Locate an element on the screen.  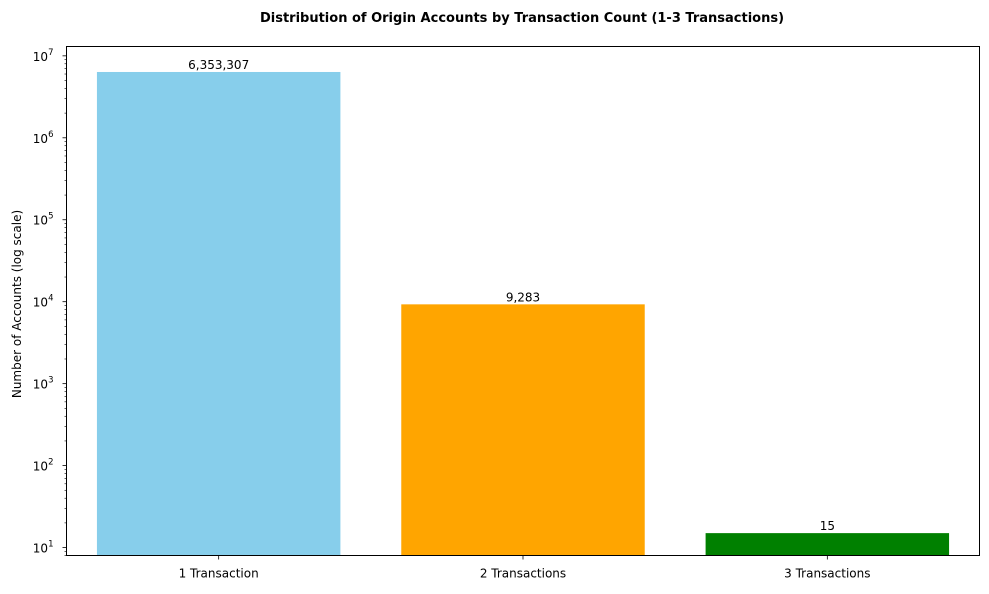
x-tick-label-3: 3 Transactions is located at coordinates (827, 574).